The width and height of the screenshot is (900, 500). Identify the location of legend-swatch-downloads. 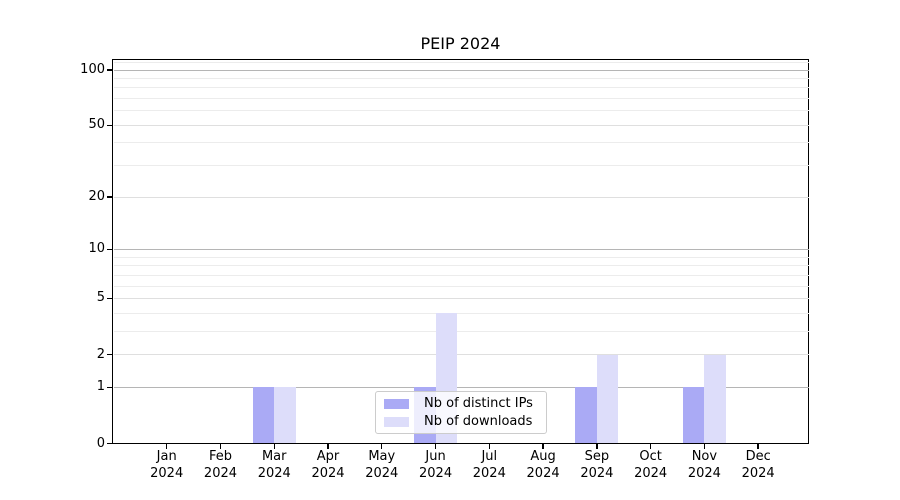
(396, 421).